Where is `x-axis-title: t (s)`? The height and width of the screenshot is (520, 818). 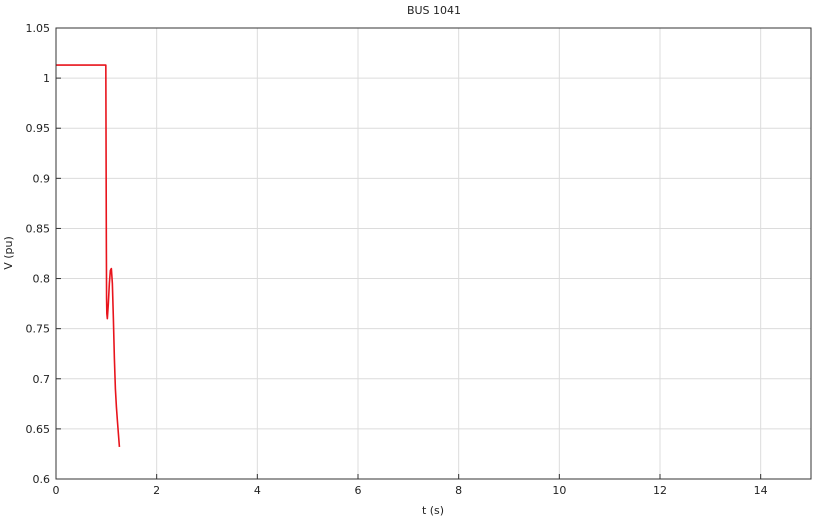 x-axis-title: t (s) is located at coordinates (433, 510).